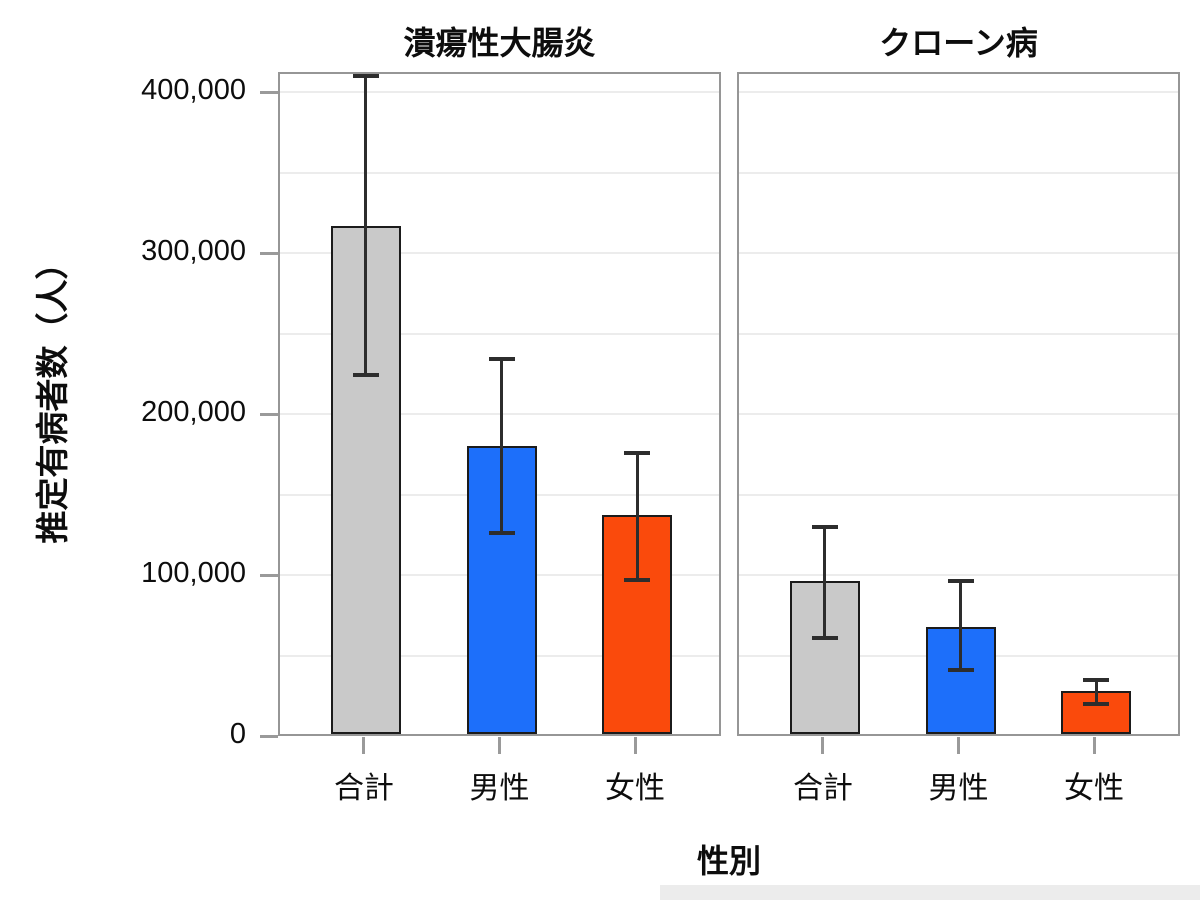 The width and height of the screenshot is (1200, 900). Describe the element at coordinates (501, 590) in the screenshot. I see `bar-男性` at that location.